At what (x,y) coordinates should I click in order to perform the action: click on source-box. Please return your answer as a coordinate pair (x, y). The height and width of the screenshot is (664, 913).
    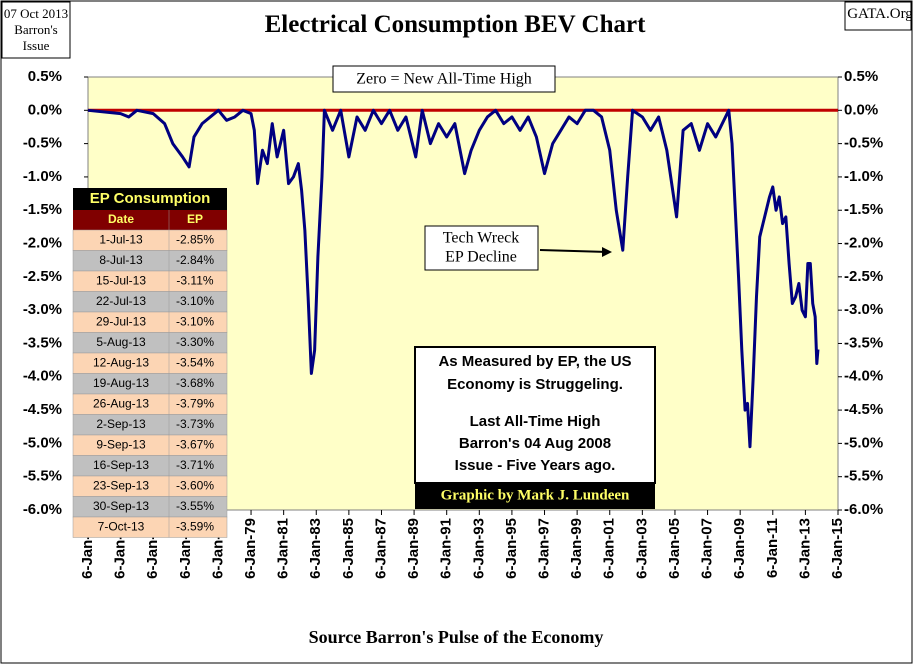
    Looking at the image, I should click on (878, 16).